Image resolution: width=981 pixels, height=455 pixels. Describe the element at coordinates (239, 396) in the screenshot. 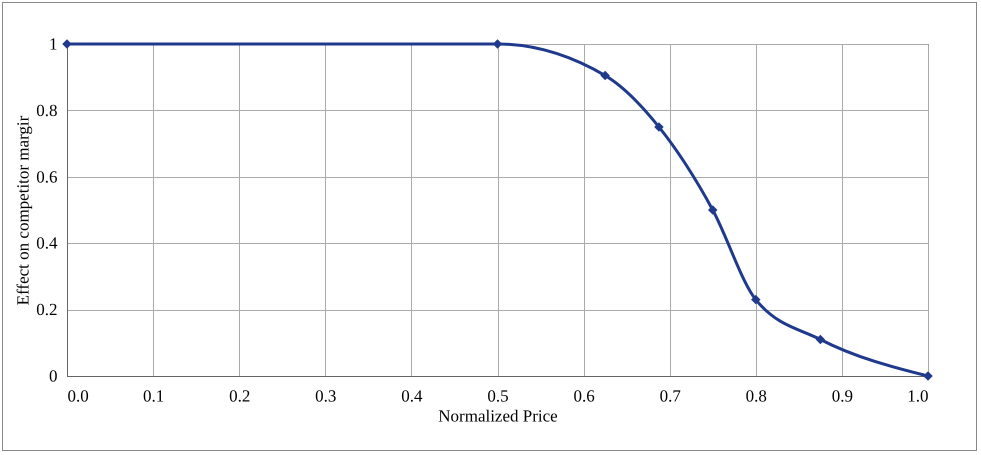

I see `x-tick-label: 0.2` at that location.